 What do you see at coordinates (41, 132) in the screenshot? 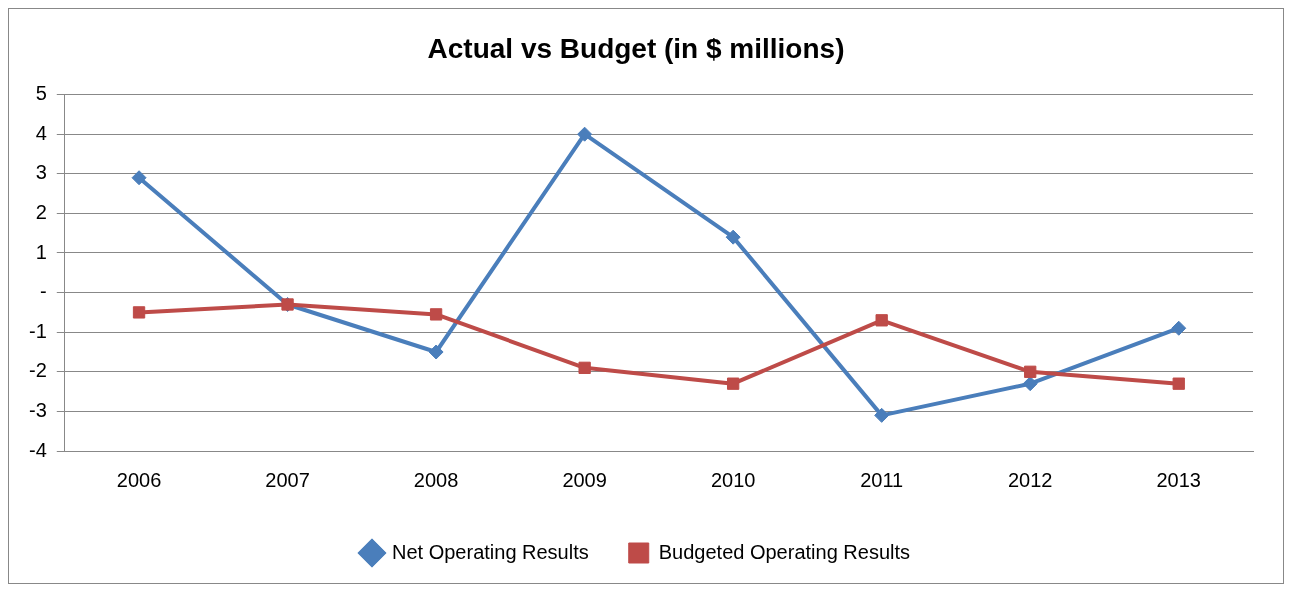
I see `y-tick-label: 4` at bounding box center [41, 132].